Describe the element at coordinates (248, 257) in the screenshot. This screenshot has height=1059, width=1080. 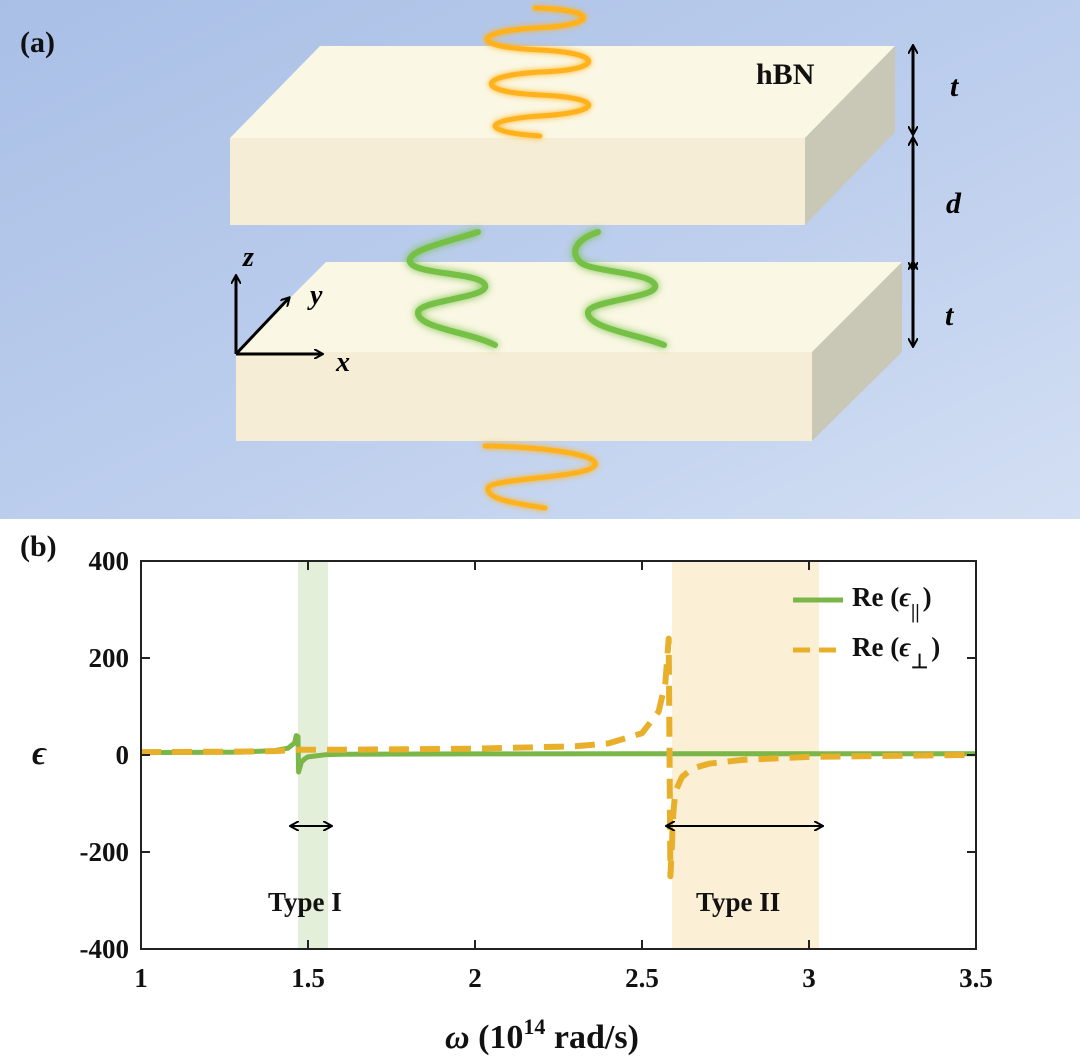
I see `axis-z-label: z` at that location.